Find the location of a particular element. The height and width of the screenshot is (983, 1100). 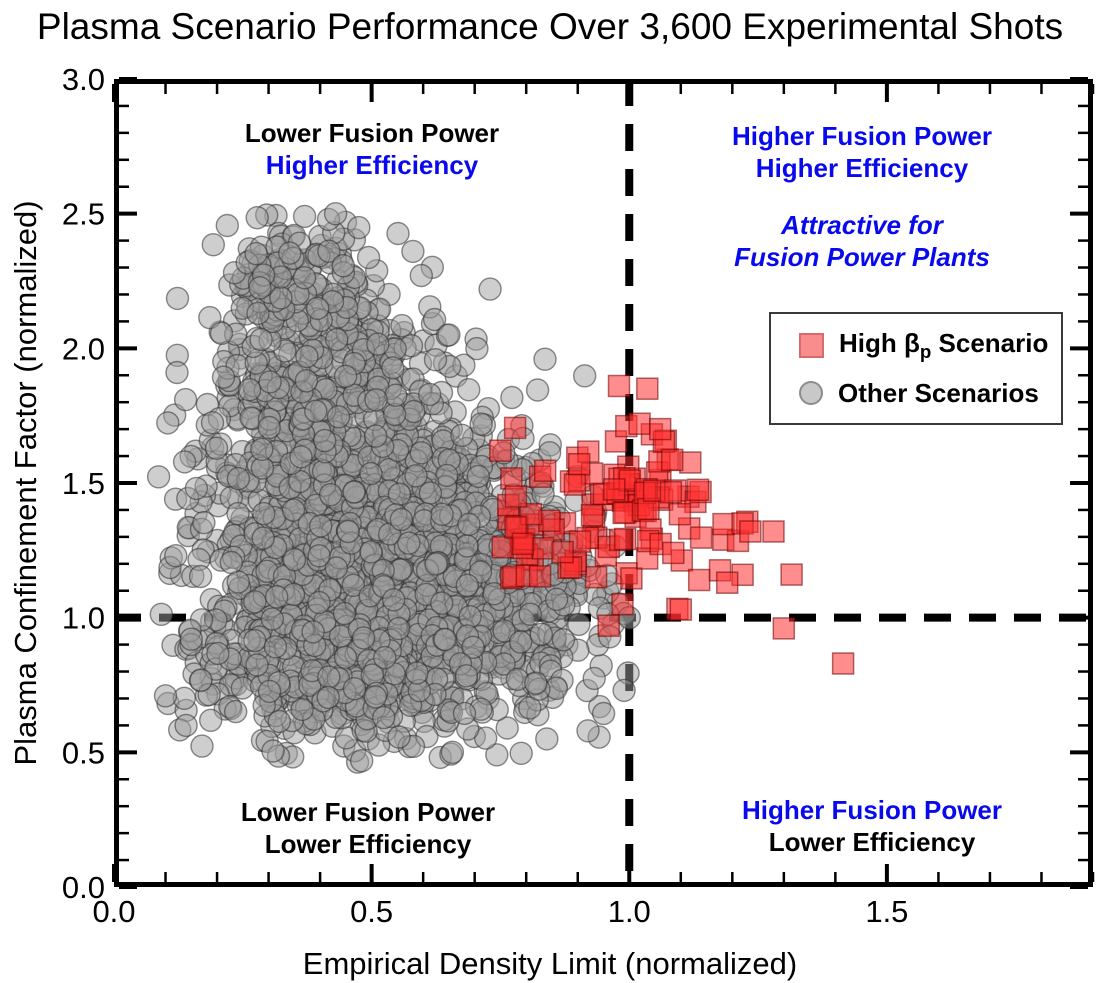

legend-circle-marker-icon is located at coordinates (811, 393).